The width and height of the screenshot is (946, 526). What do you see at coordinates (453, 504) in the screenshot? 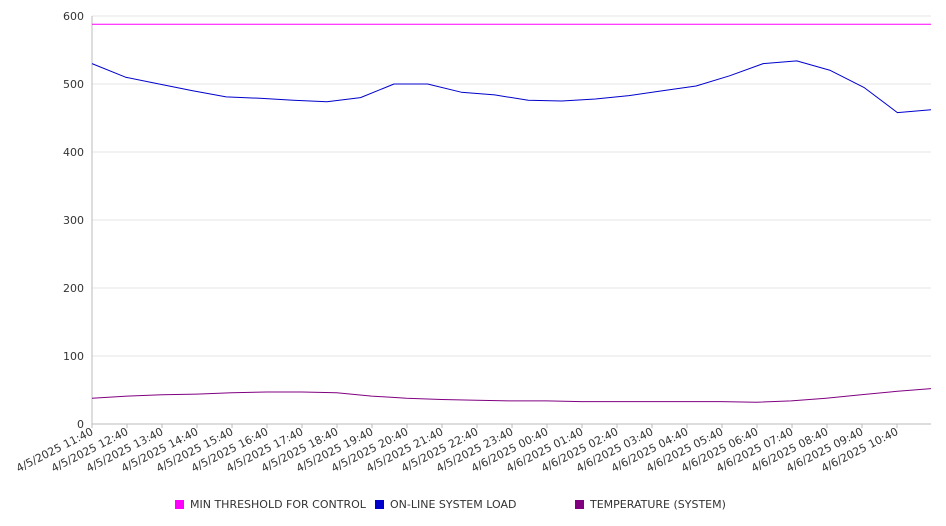
I see `legend-label-system-load: ON-LINE SYSTEM LOAD` at bounding box center [453, 504].